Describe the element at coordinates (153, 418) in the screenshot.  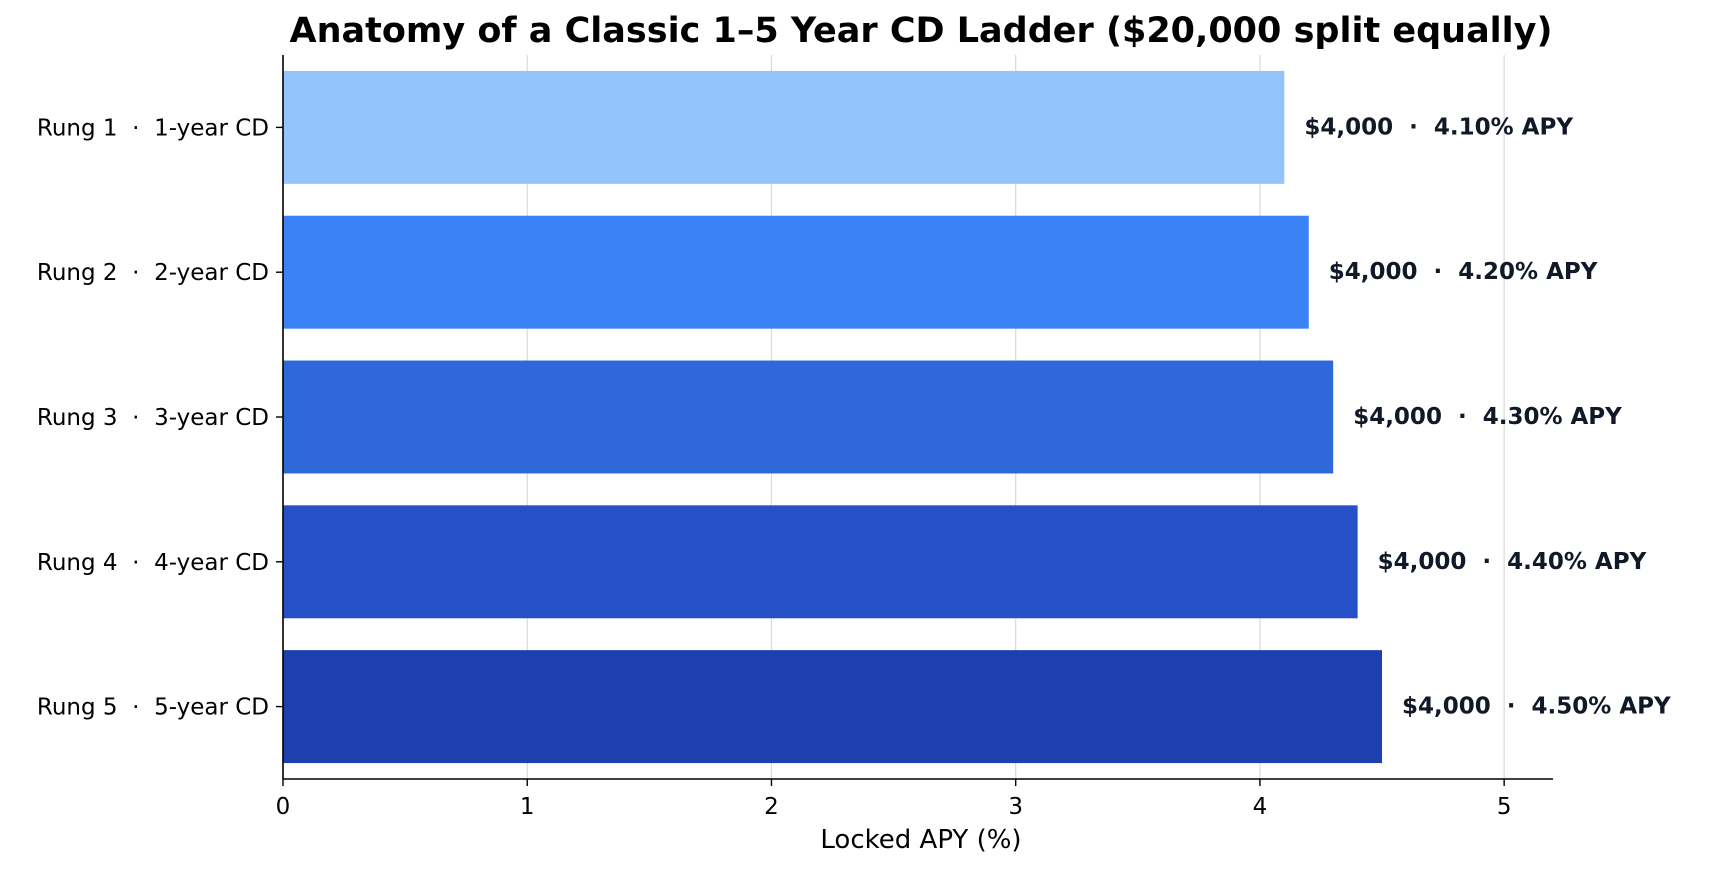
I see `y-tick-label: Rung 3 · 3-year CD` at that location.